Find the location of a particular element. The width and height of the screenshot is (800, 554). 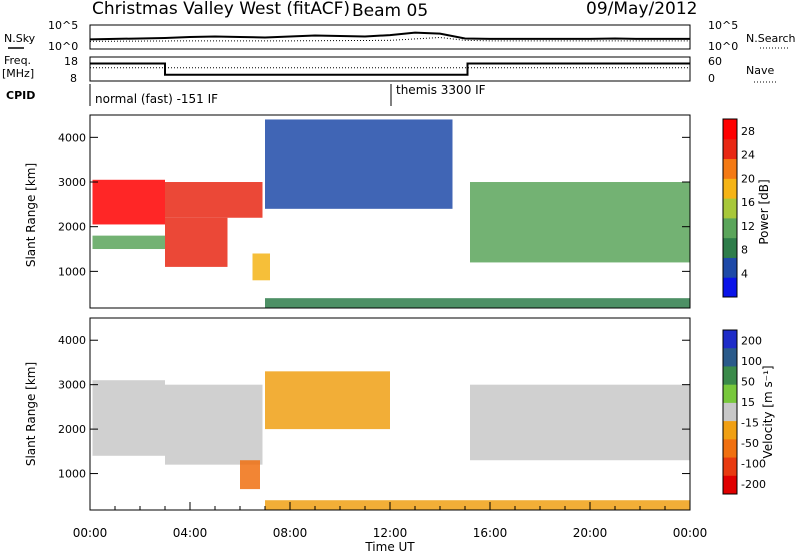

noise-search-label: N.Search is located at coordinates (771, 38).